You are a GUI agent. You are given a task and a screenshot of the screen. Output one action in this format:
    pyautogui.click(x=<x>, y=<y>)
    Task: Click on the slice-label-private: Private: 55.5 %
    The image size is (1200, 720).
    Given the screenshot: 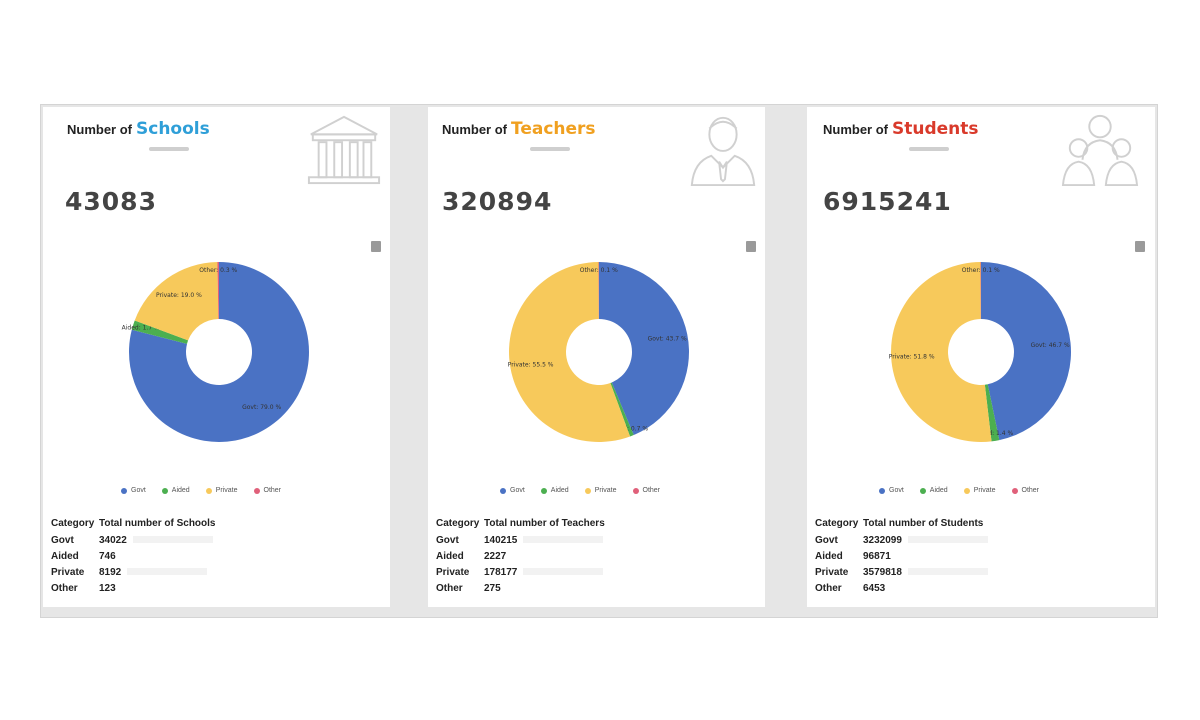 What is the action you would take?
    pyautogui.click(x=531, y=364)
    